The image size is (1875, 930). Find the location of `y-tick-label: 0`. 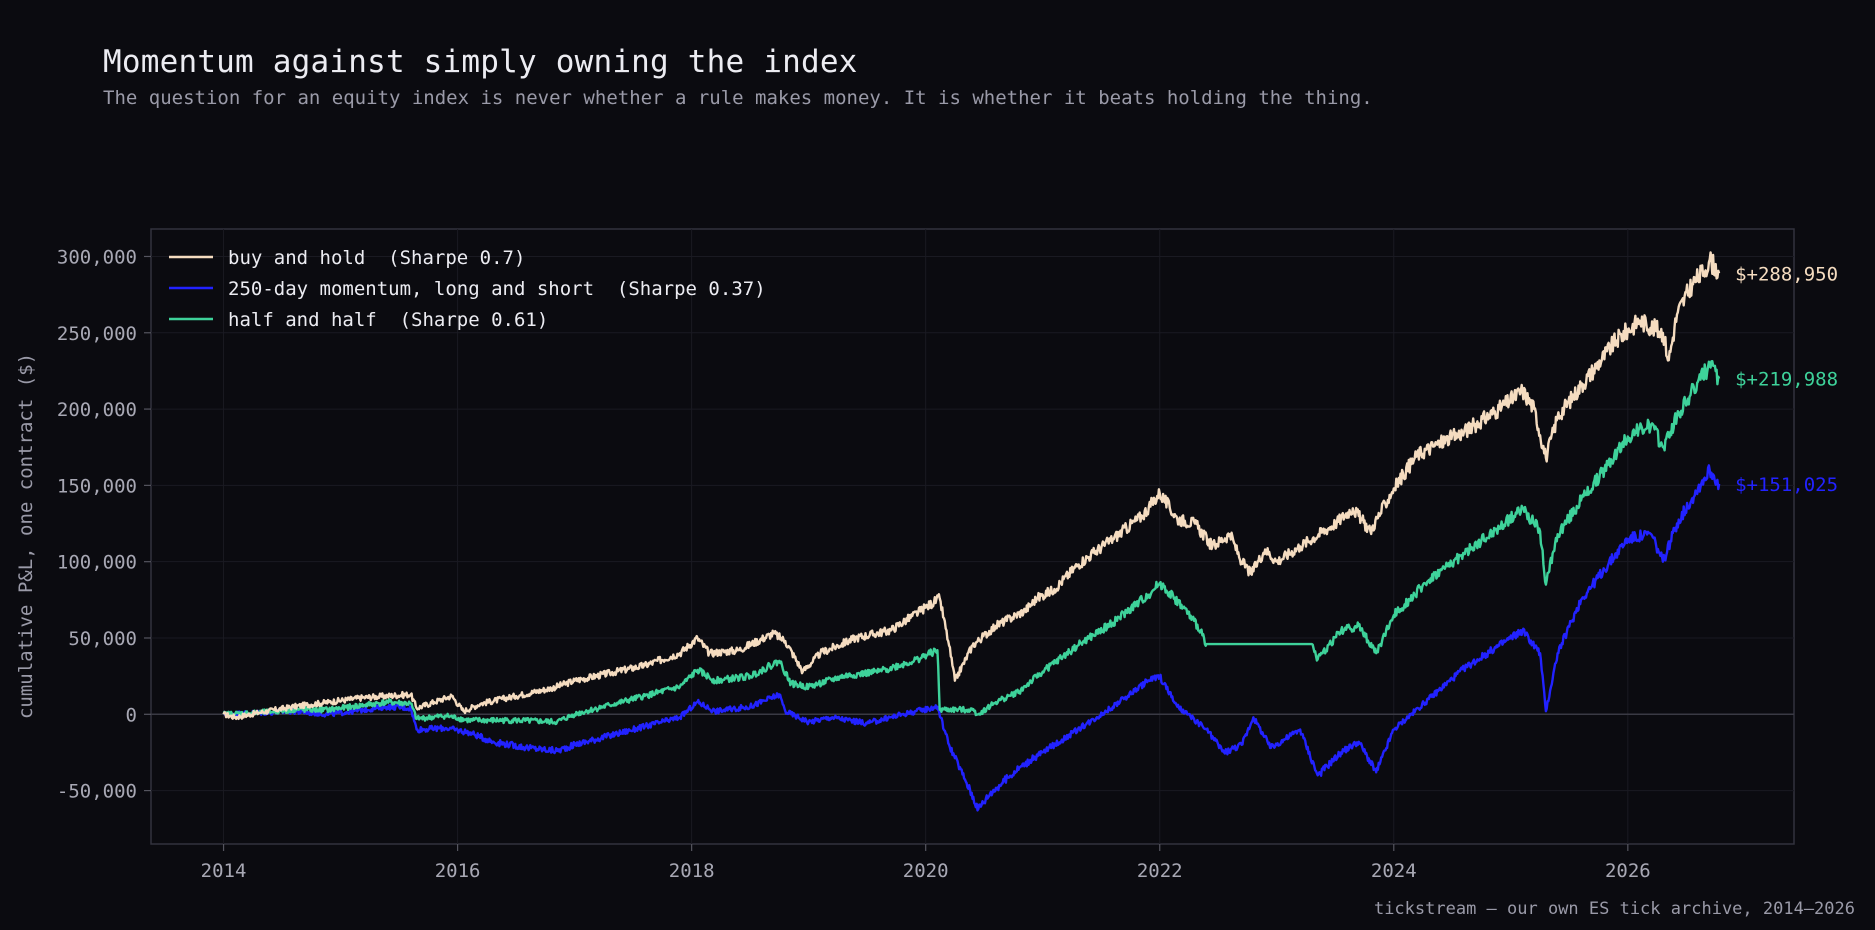

y-tick-label: 0 is located at coordinates (131, 715).